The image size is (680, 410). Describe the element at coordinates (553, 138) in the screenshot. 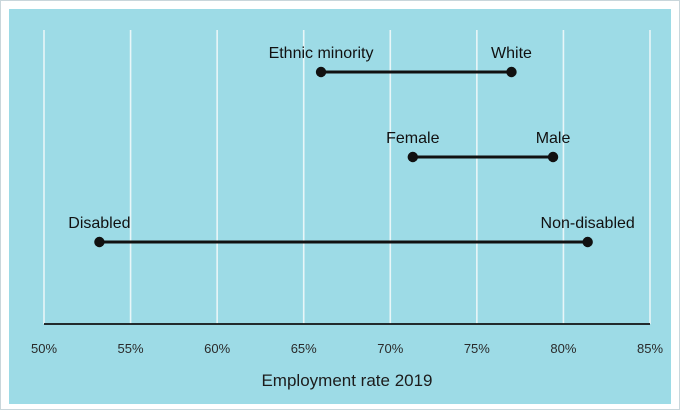

I see `high-value-label: Male` at that location.